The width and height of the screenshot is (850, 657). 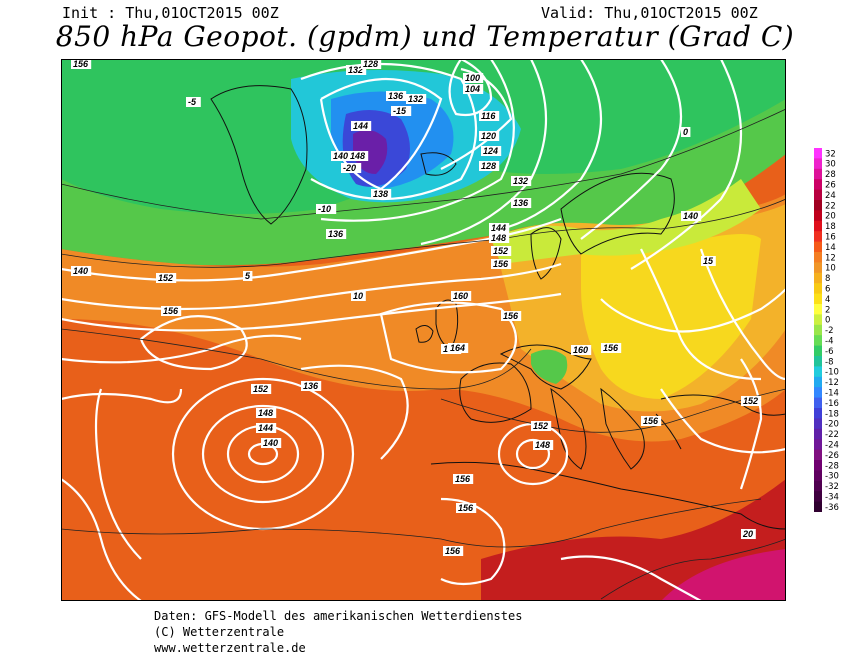 I want to click on geopotential-label: 144, so click(x=265, y=428).